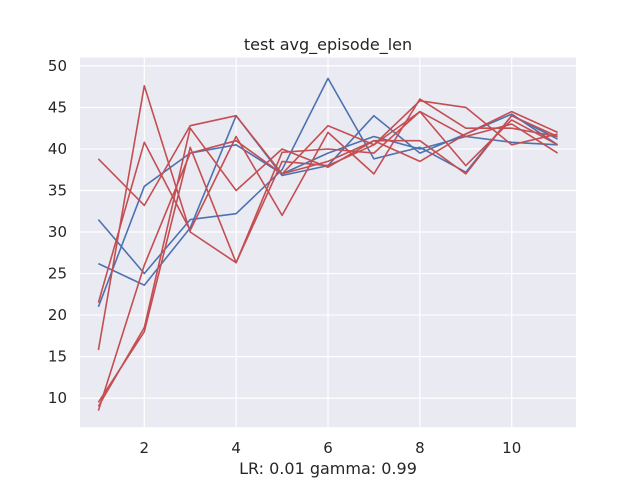 This screenshot has width=640, height=480. What do you see at coordinates (145, 448) in the screenshot?
I see `x-tick-label: 2` at bounding box center [145, 448].